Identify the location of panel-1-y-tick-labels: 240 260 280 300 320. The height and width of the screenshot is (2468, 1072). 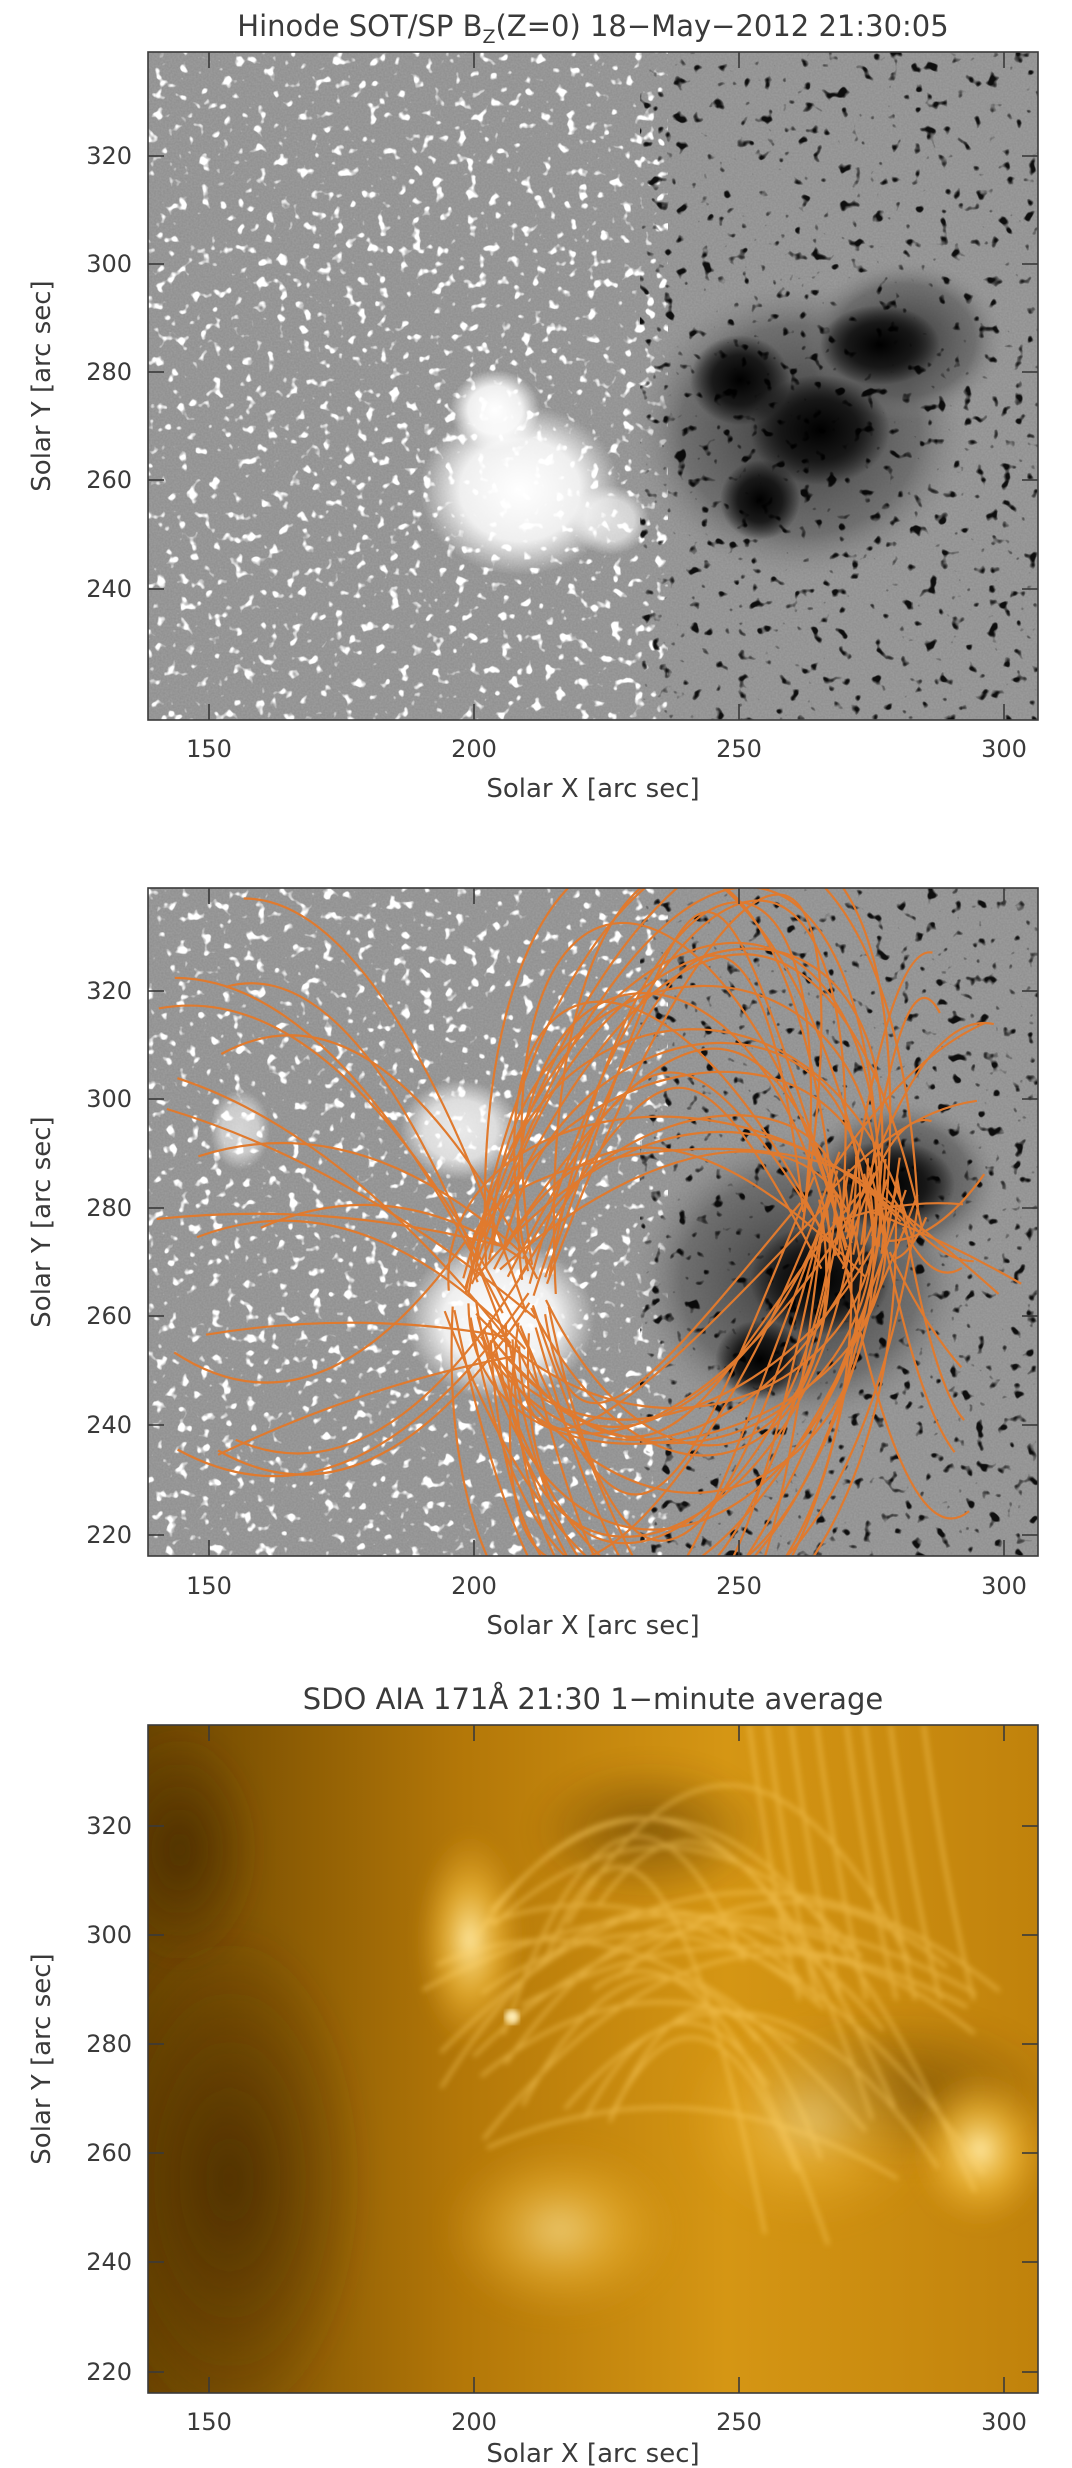
(109, 372).